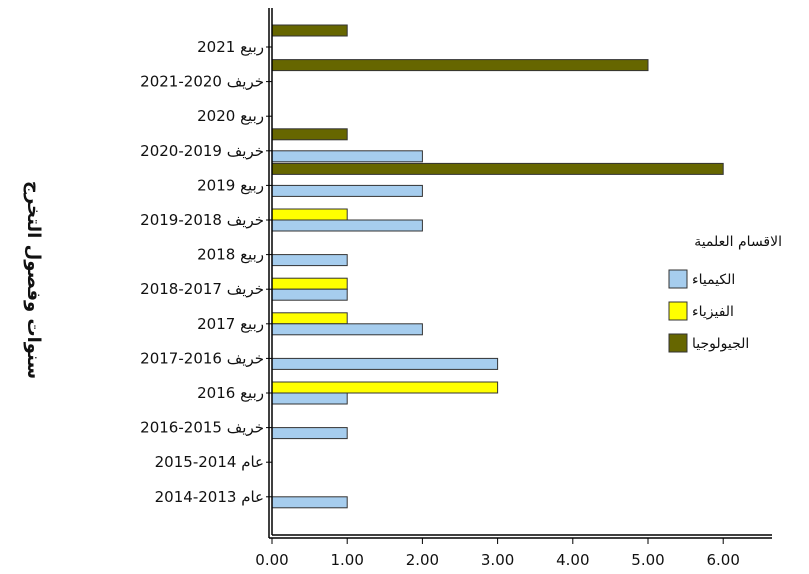 The height and width of the screenshot is (574, 809). Describe the element at coordinates (738, 242) in the screenshot. I see `legend-title: الاقسام العلمية` at that location.